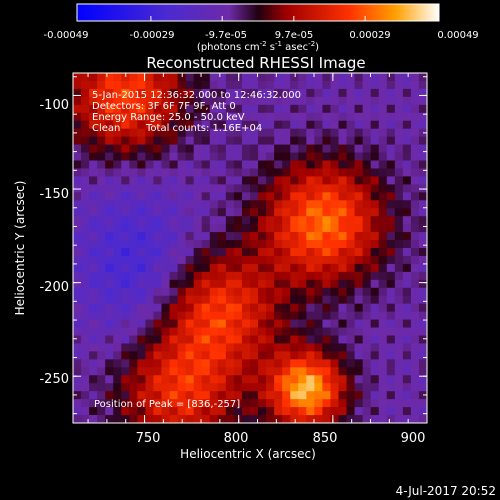 The image size is (500, 500). I want to click on annotation-total-counts: Total counts: 1.16E+04, so click(203, 128).